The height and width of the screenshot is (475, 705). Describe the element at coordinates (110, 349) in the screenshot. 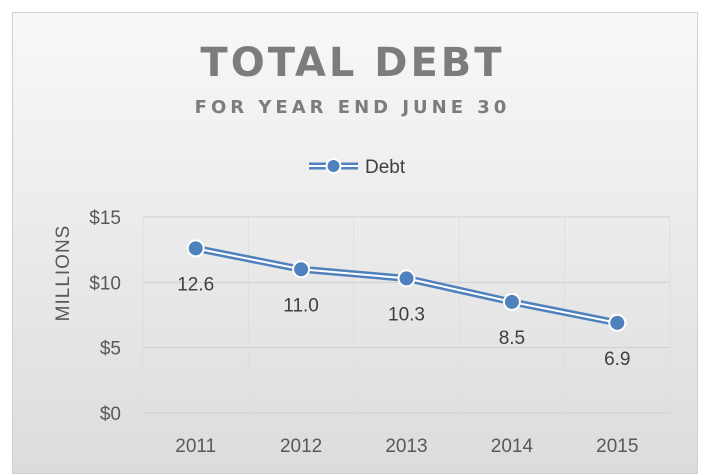

I see `y-tick-label: $5` at that location.